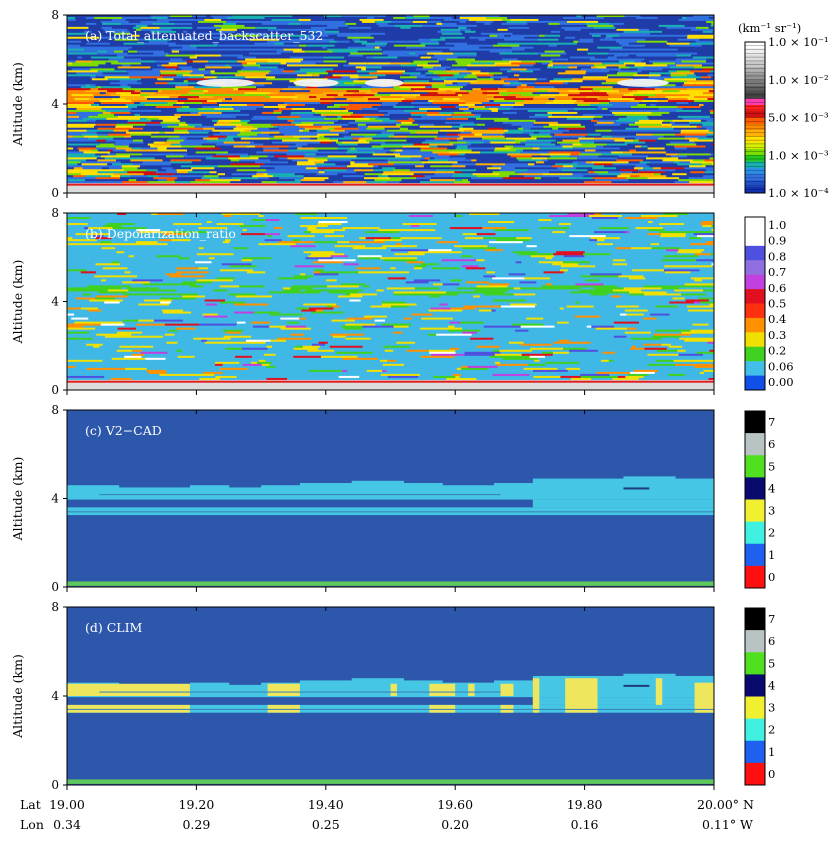  Describe the element at coordinates (585, 804) in the screenshot. I see `lat-tick-label: 19.80` at that location.